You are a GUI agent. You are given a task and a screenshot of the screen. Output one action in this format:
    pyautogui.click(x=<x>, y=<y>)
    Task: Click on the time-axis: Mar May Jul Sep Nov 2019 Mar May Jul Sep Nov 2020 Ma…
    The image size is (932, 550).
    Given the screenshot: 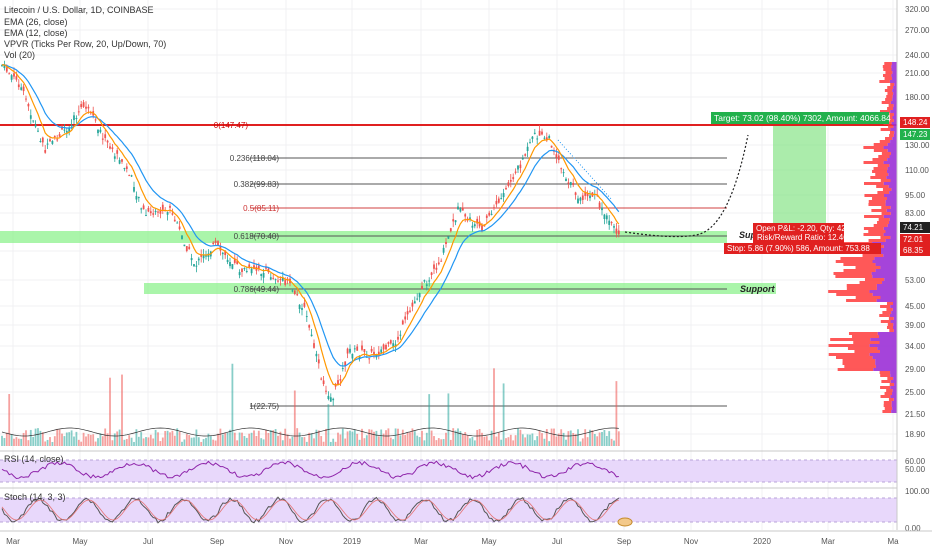 What is the action you would take?
    pyautogui.click(x=452, y=541)
    